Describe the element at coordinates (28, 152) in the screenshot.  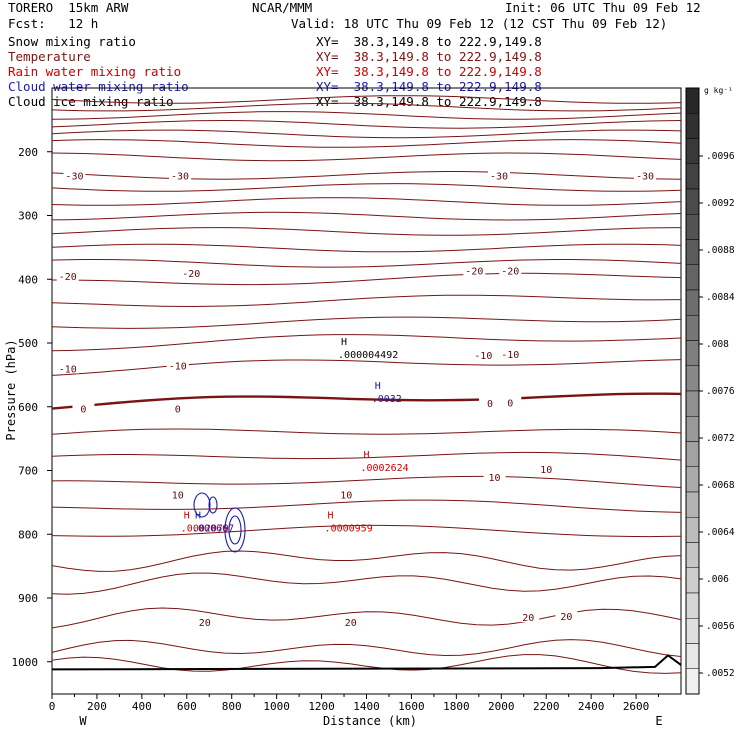
I see `y-tick-label: 200` at that location.